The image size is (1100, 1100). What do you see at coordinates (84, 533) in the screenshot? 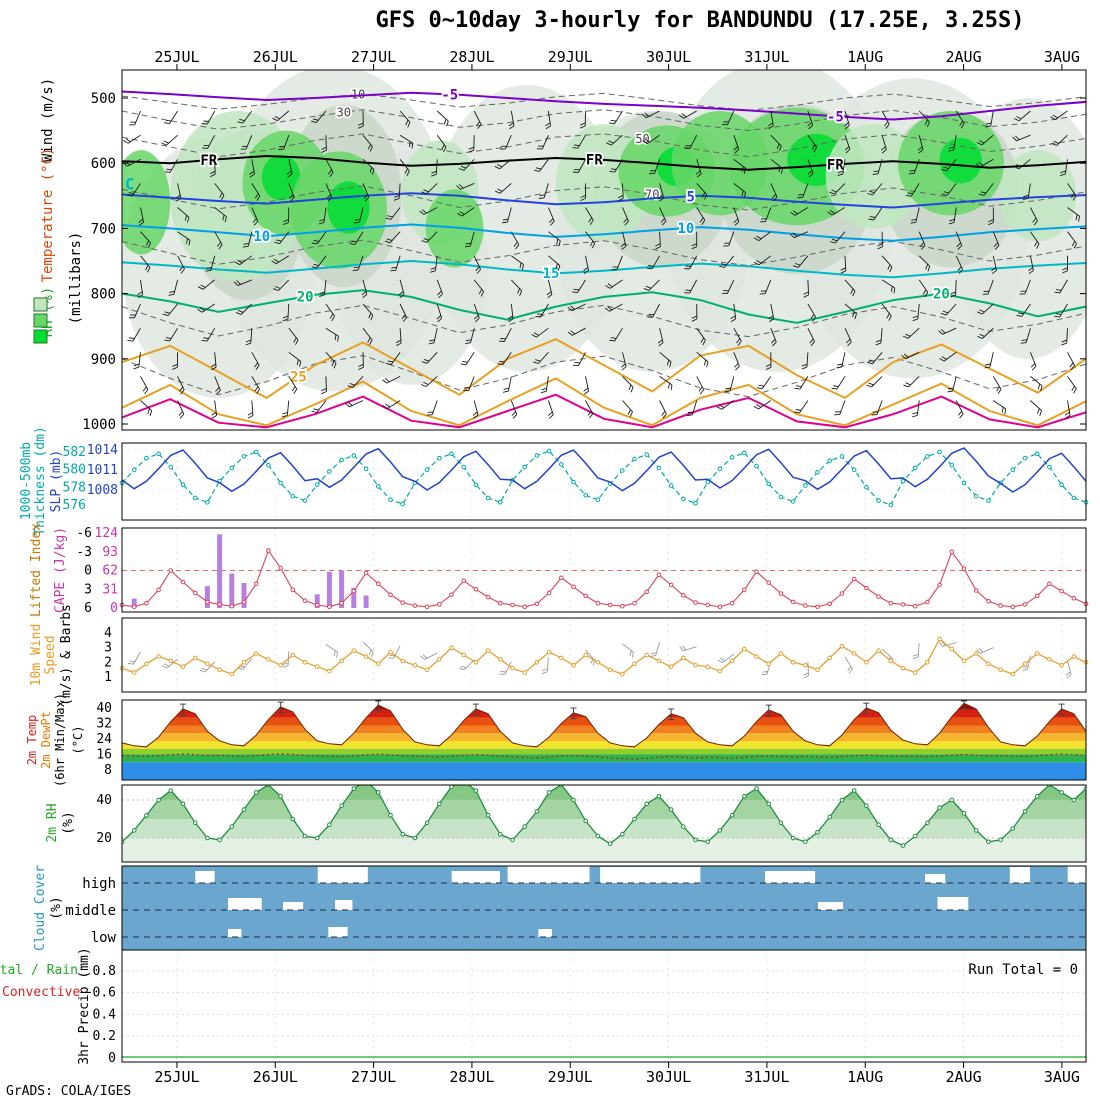
I see `li-tick: -6` at bounding box center [84, 533].